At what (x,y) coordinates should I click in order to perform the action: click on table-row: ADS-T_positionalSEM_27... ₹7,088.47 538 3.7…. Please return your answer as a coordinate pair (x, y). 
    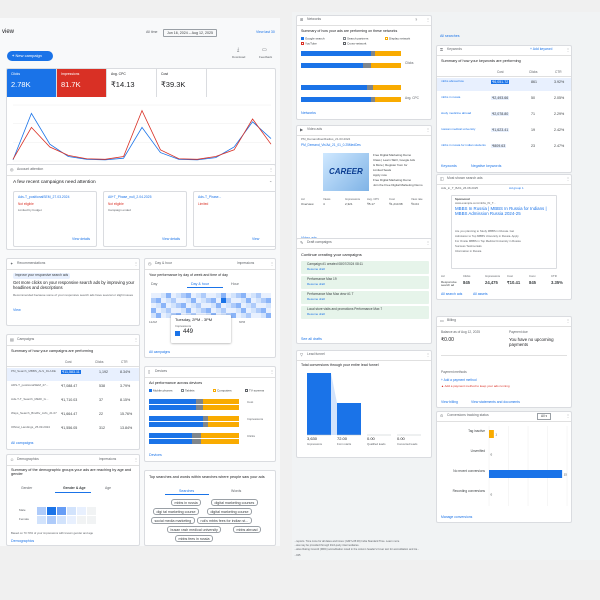
    Looking at the image, I should click on (73, 388).